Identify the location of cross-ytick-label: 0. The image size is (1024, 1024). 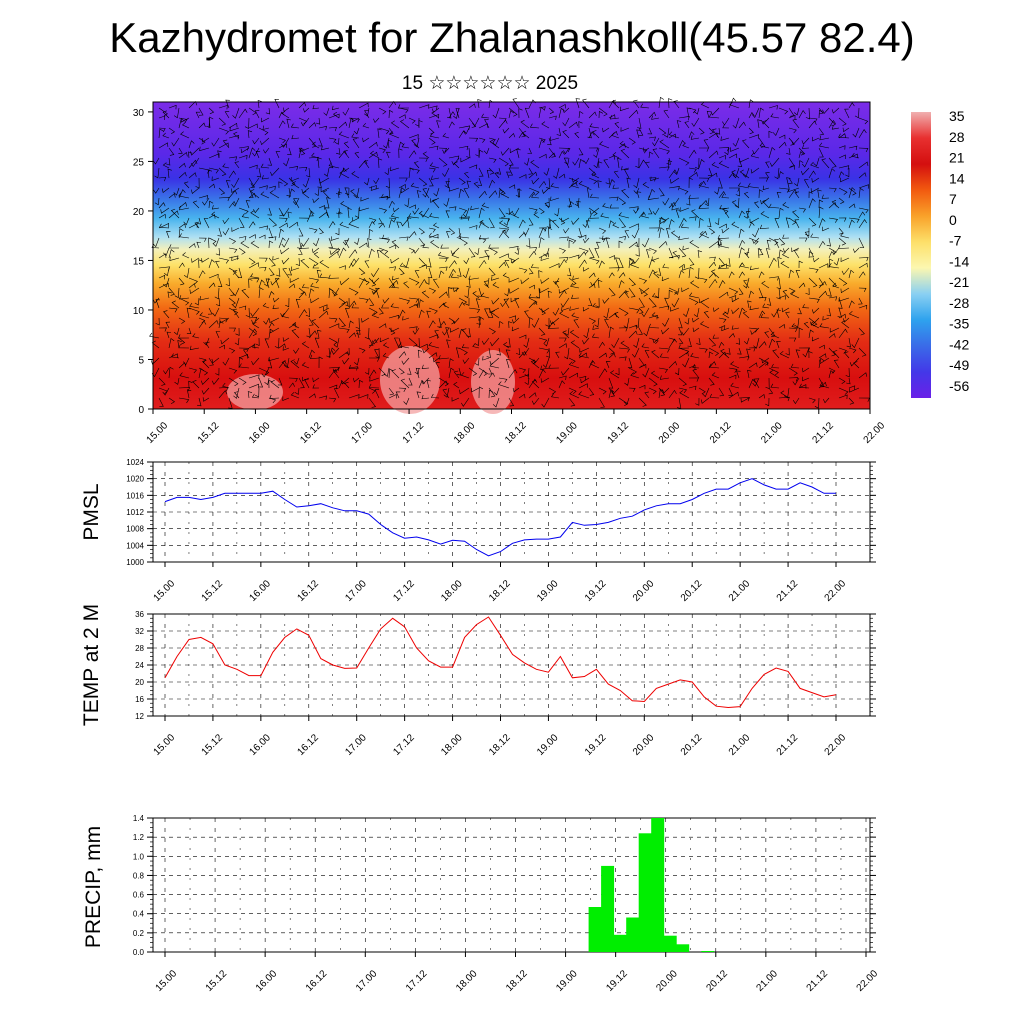
(141, 410).